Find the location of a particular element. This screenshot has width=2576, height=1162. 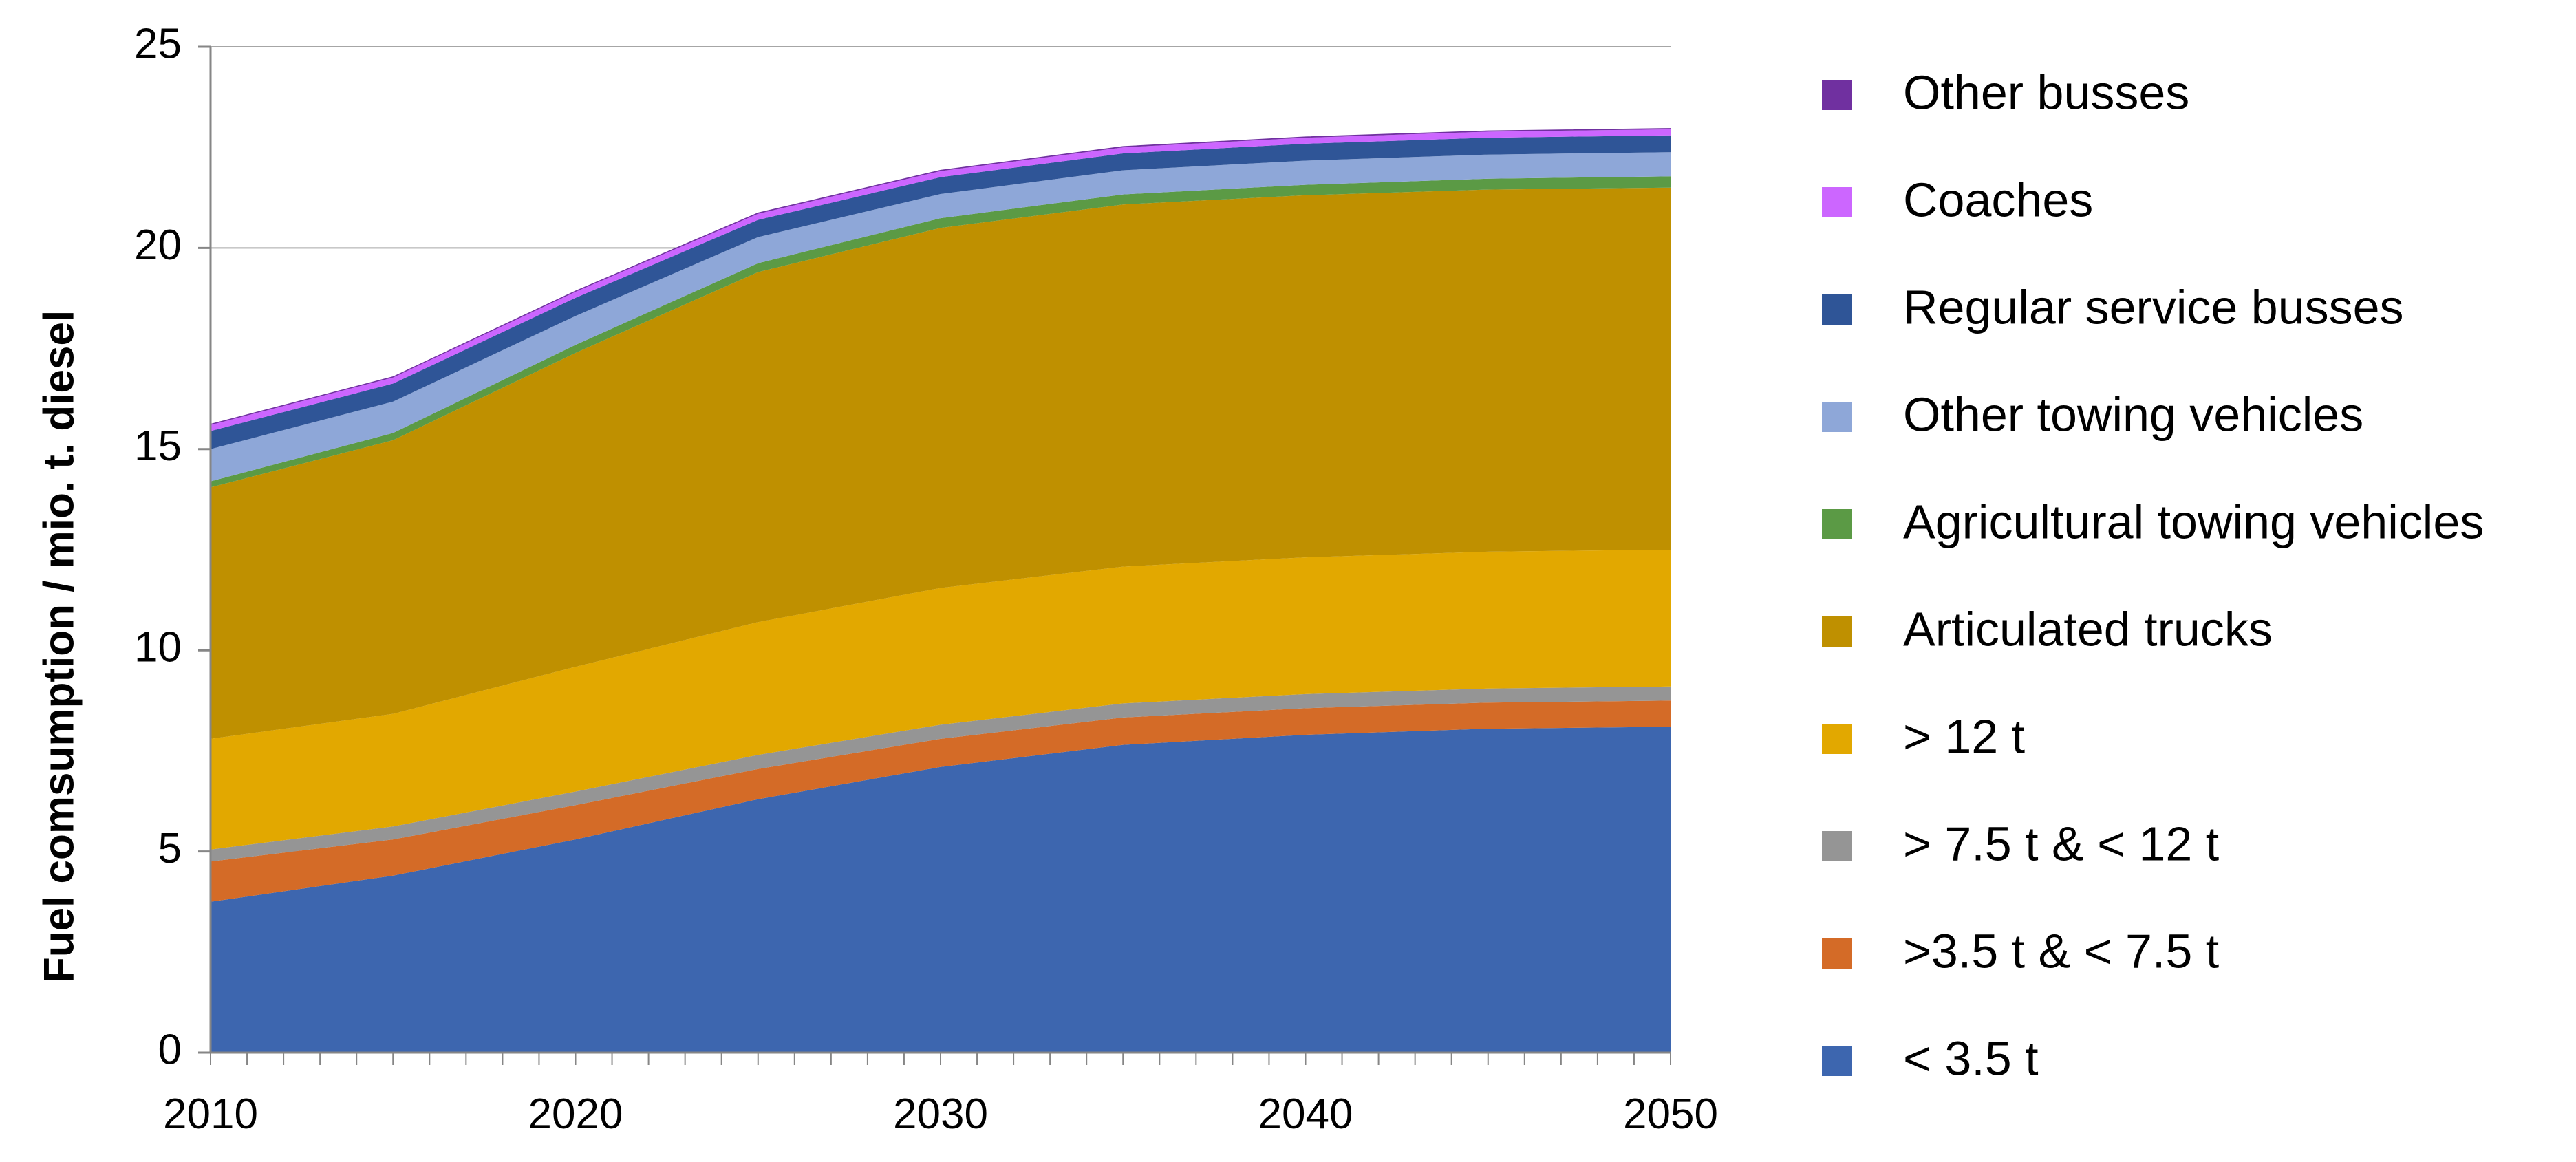

legend-label: > 7.5 t & < 12 t is located at coordinates (2061, 843).